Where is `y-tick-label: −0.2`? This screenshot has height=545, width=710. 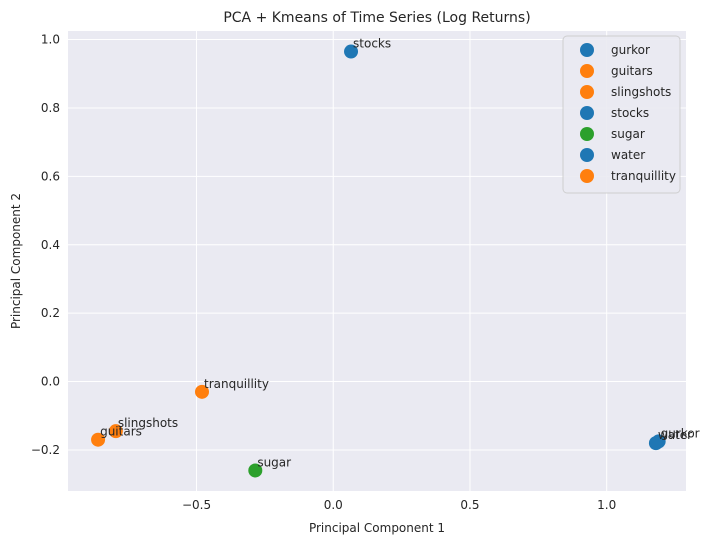 y-tick-label: −0.2 is located at coordinates (45, 450).